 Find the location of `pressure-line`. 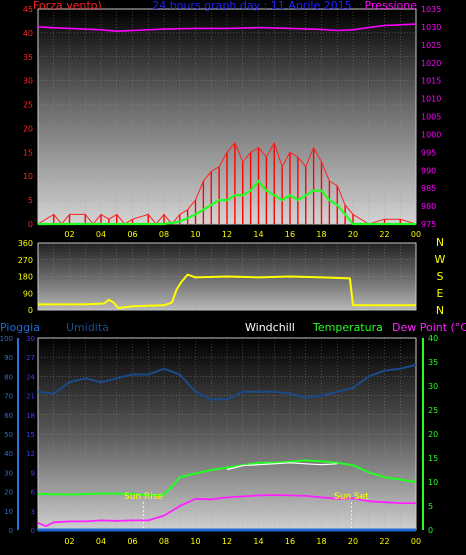

pressure-line is located at coordinates (227, 28).